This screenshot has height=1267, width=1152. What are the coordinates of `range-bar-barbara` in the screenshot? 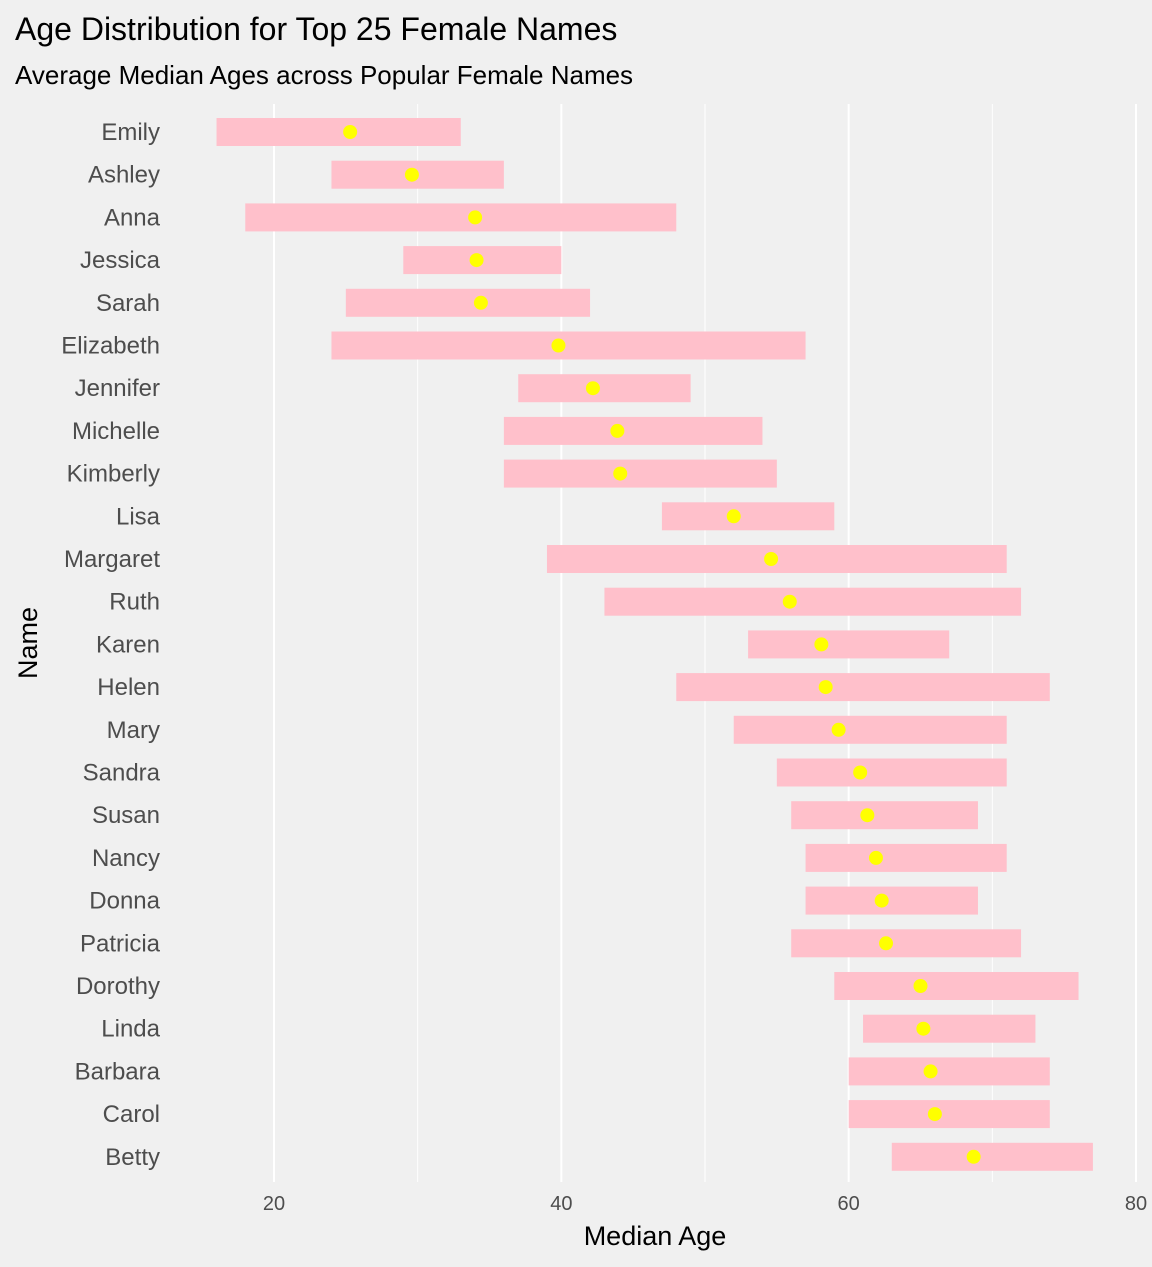 It's located at (949, 1071).